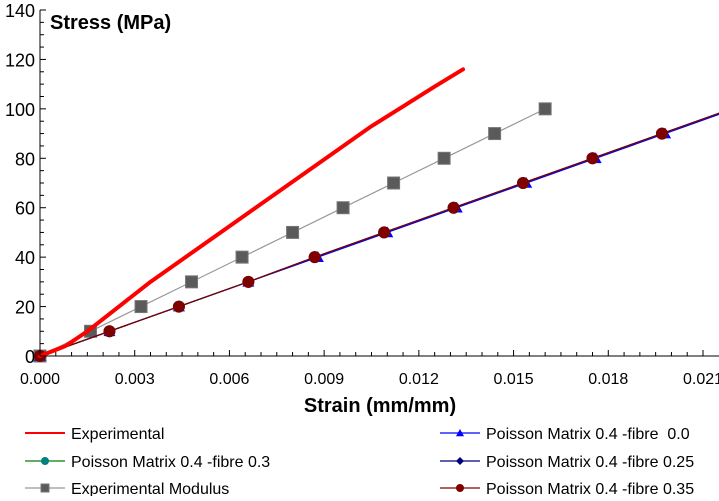 The height and width of the screenshot is (501, 719). Describe the element at coordinates (150, 488) in the screenshot. I see `legend-label: Experimental Modulus` at that location.